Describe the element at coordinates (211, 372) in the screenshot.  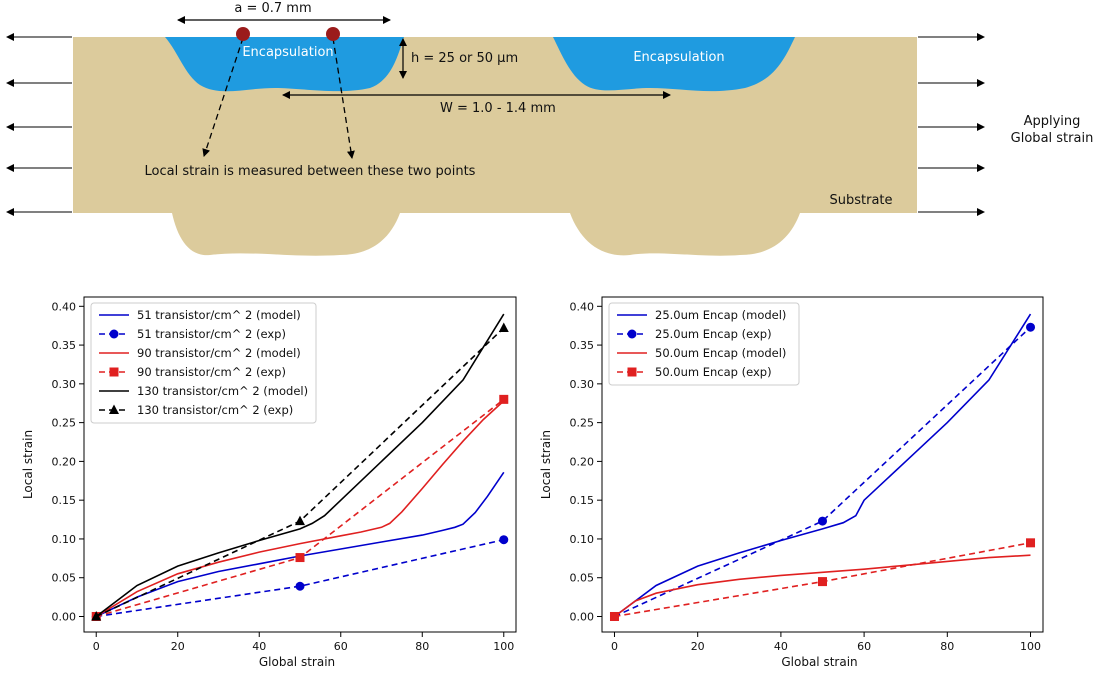
I see `legend-label: 90 transistor/cm^ 2 (exp)` at that location.